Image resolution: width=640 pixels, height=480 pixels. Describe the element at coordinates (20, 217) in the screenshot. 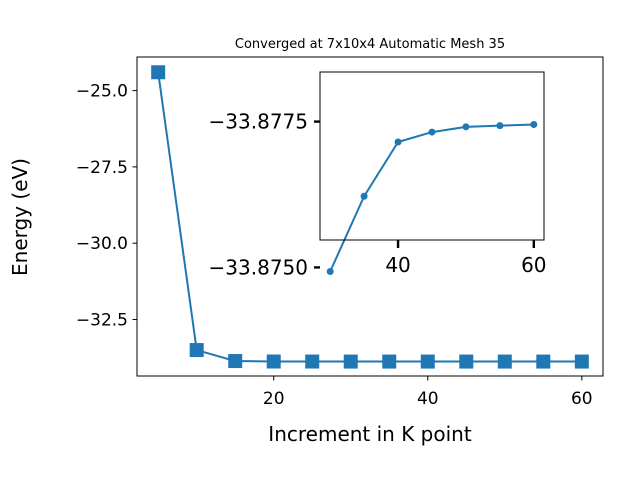

I see `y-axis-label: Energy (eV)` at that location.